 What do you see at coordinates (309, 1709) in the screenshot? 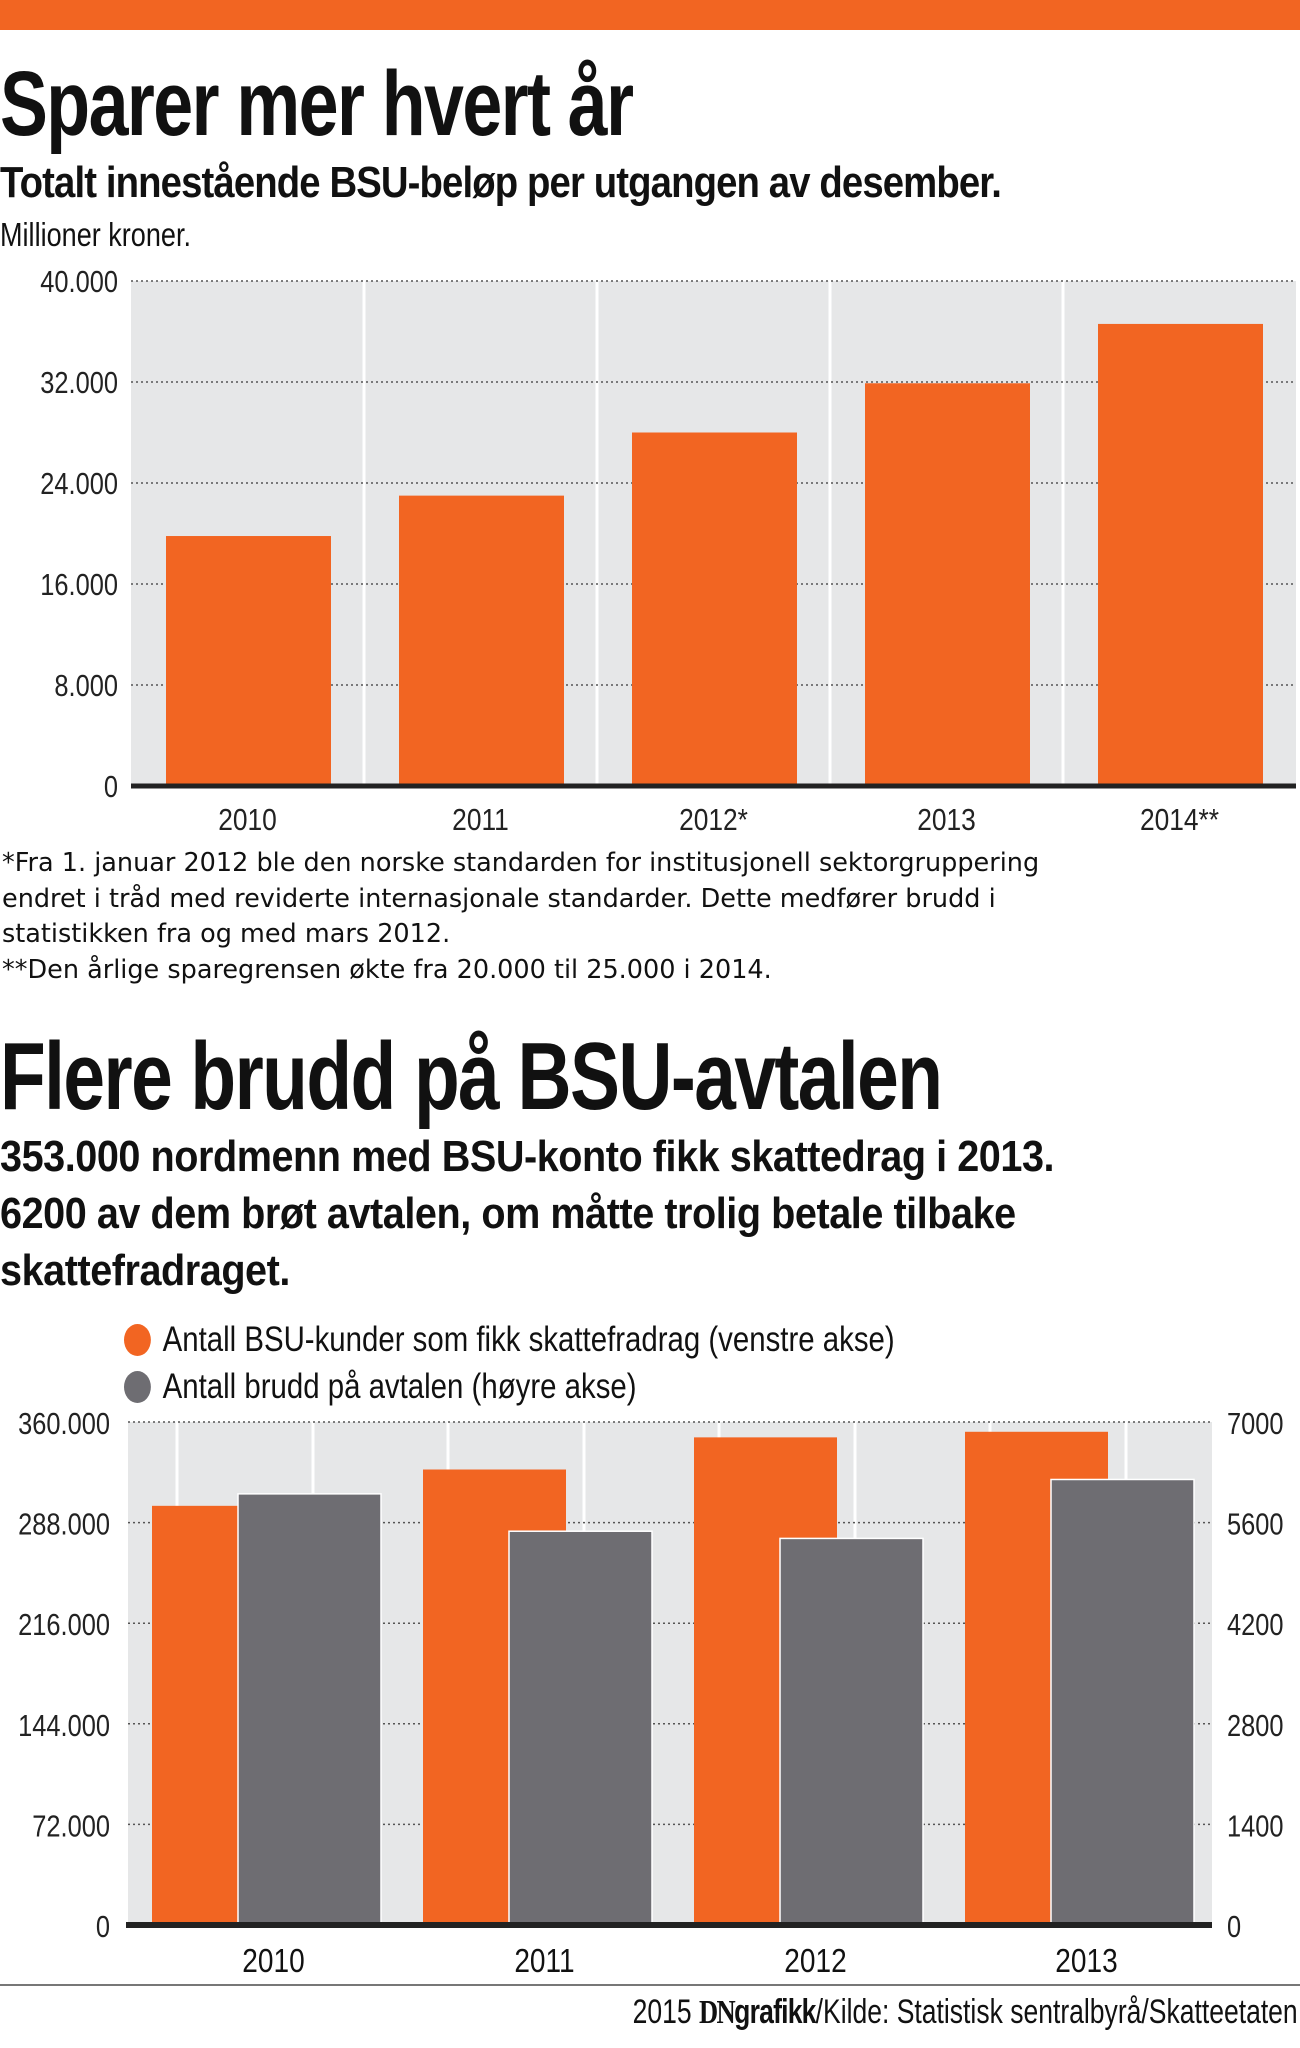
I see `bar-breaches-2010` at bounding box center [309, 1709].